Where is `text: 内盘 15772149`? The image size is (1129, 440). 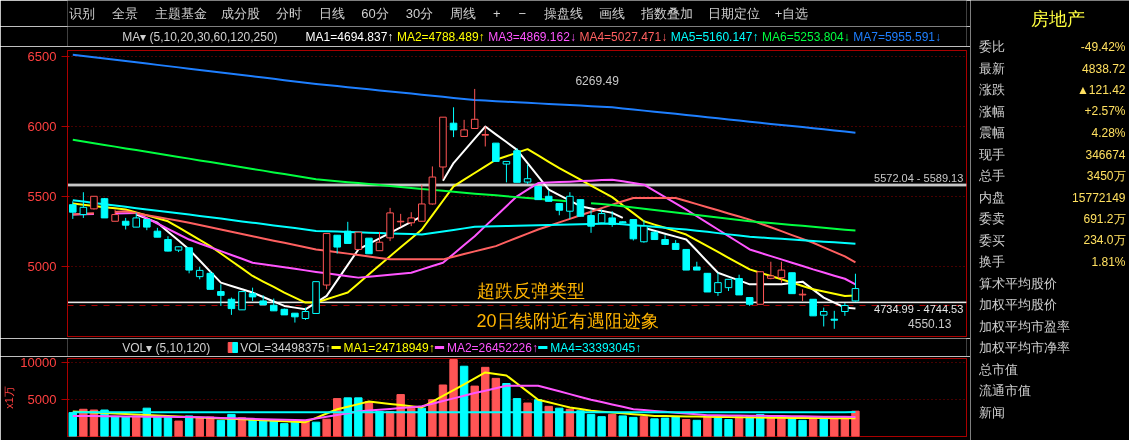
text: 内盘 15772149 is located at coordinates (1052, 197).